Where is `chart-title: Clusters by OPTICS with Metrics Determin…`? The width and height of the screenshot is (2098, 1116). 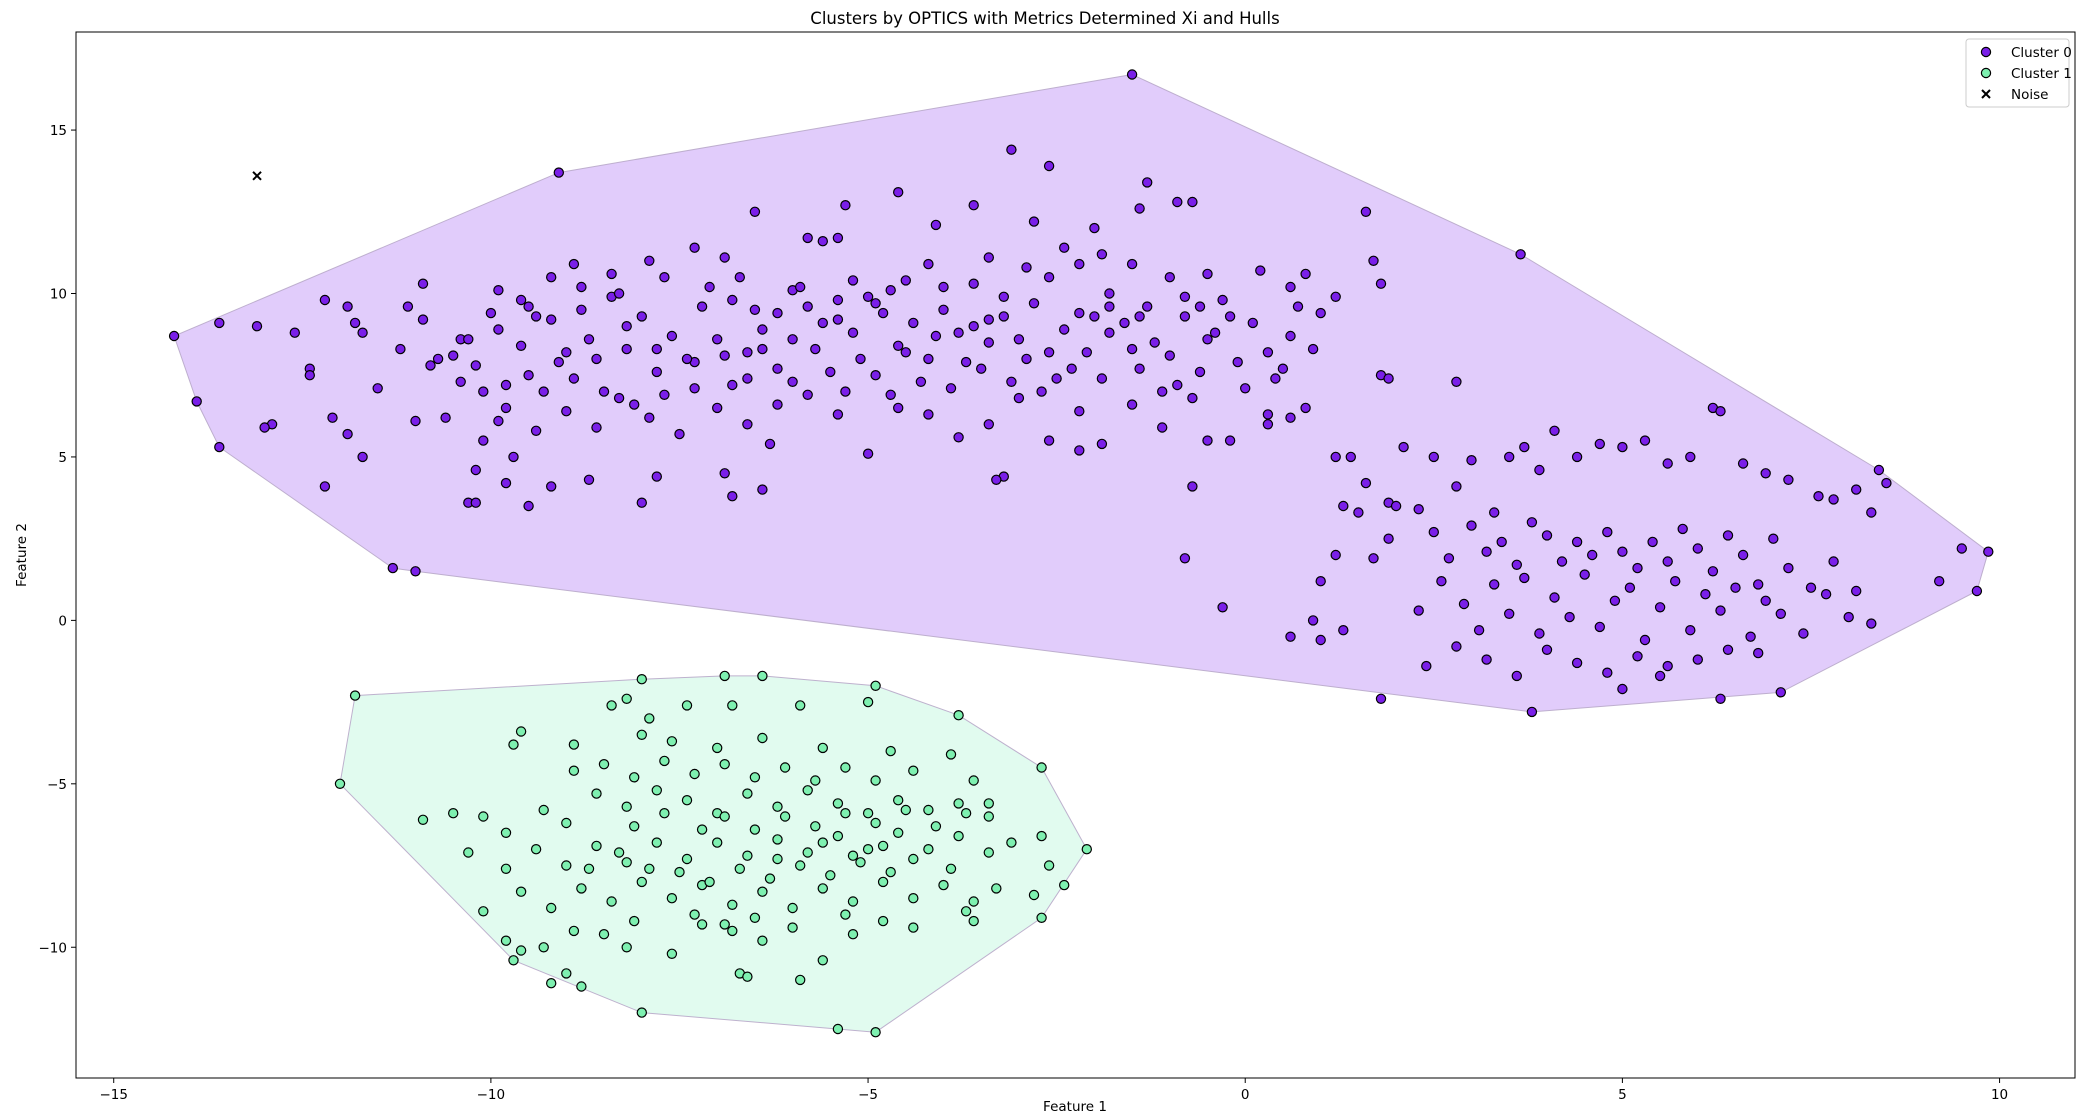
chart-title: Clusters by OPTICS with Metrics Determin… is located at coordinates (1044, 18).